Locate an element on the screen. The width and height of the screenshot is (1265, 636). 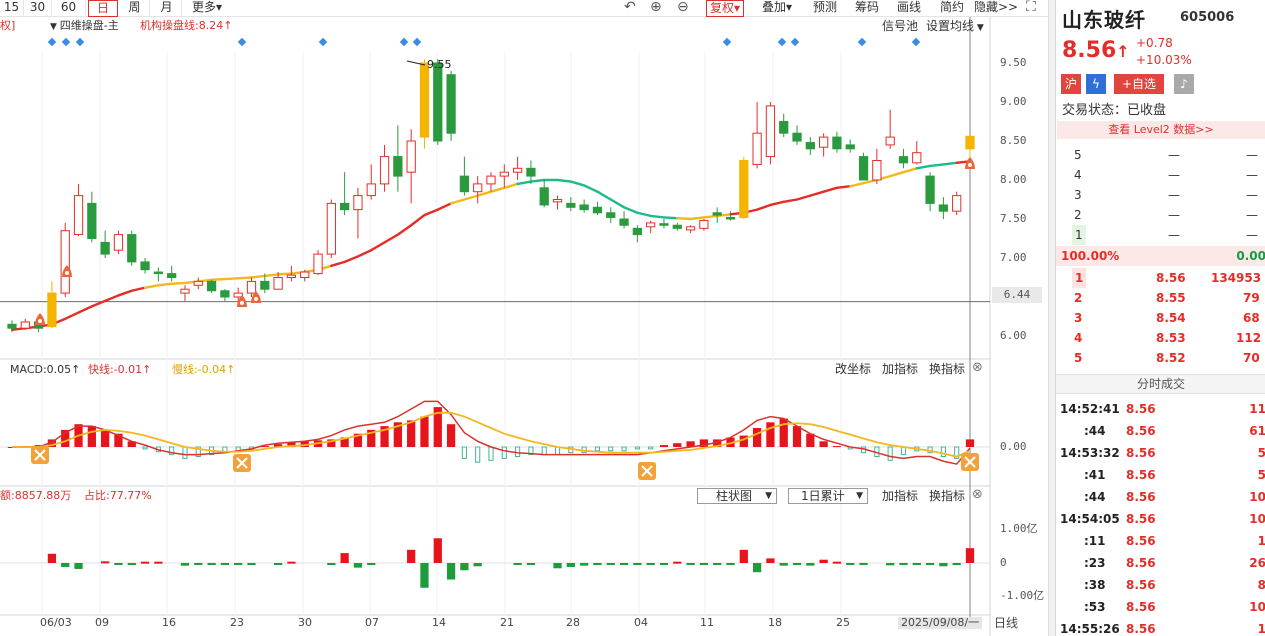
trade-price: 8.56 is located at coordinates (1141, 475).